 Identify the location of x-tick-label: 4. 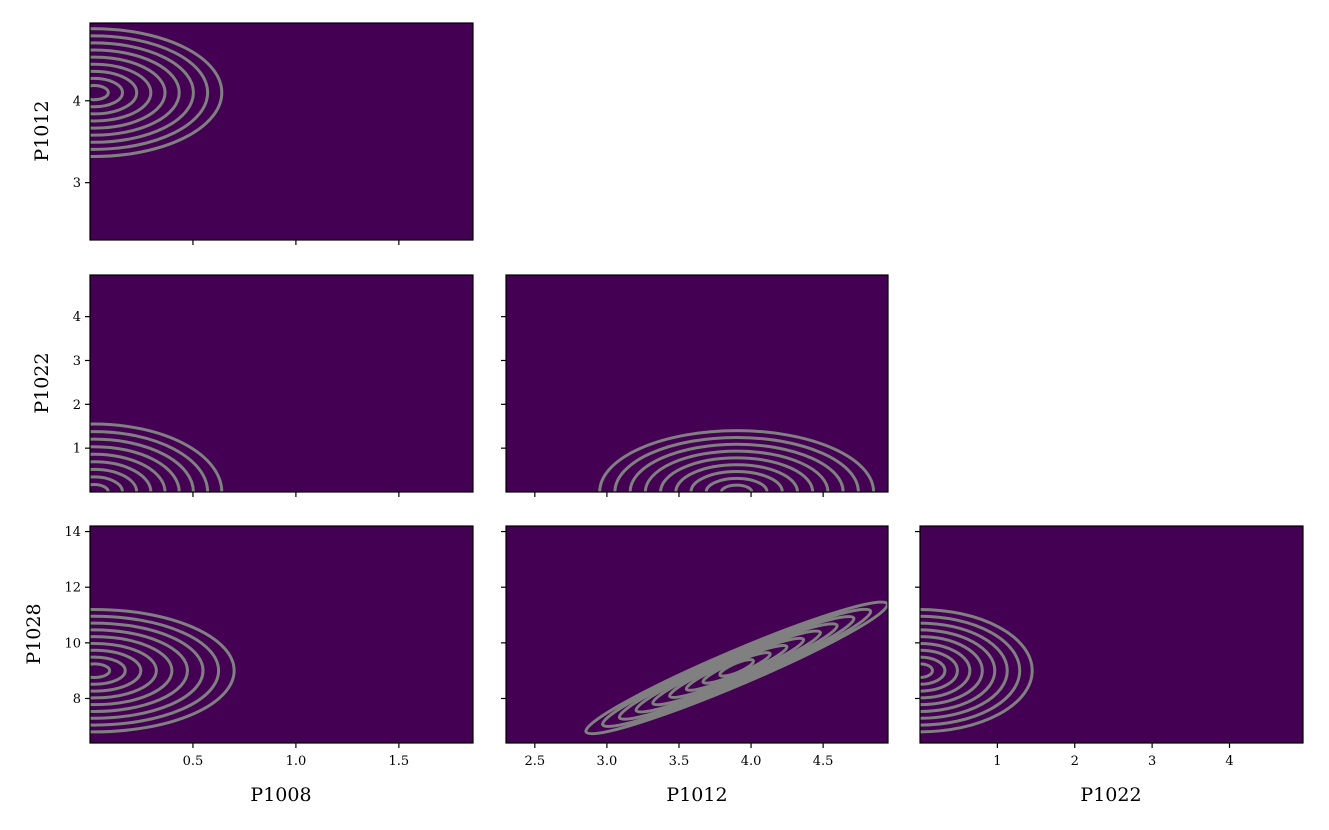
(1229, 761).